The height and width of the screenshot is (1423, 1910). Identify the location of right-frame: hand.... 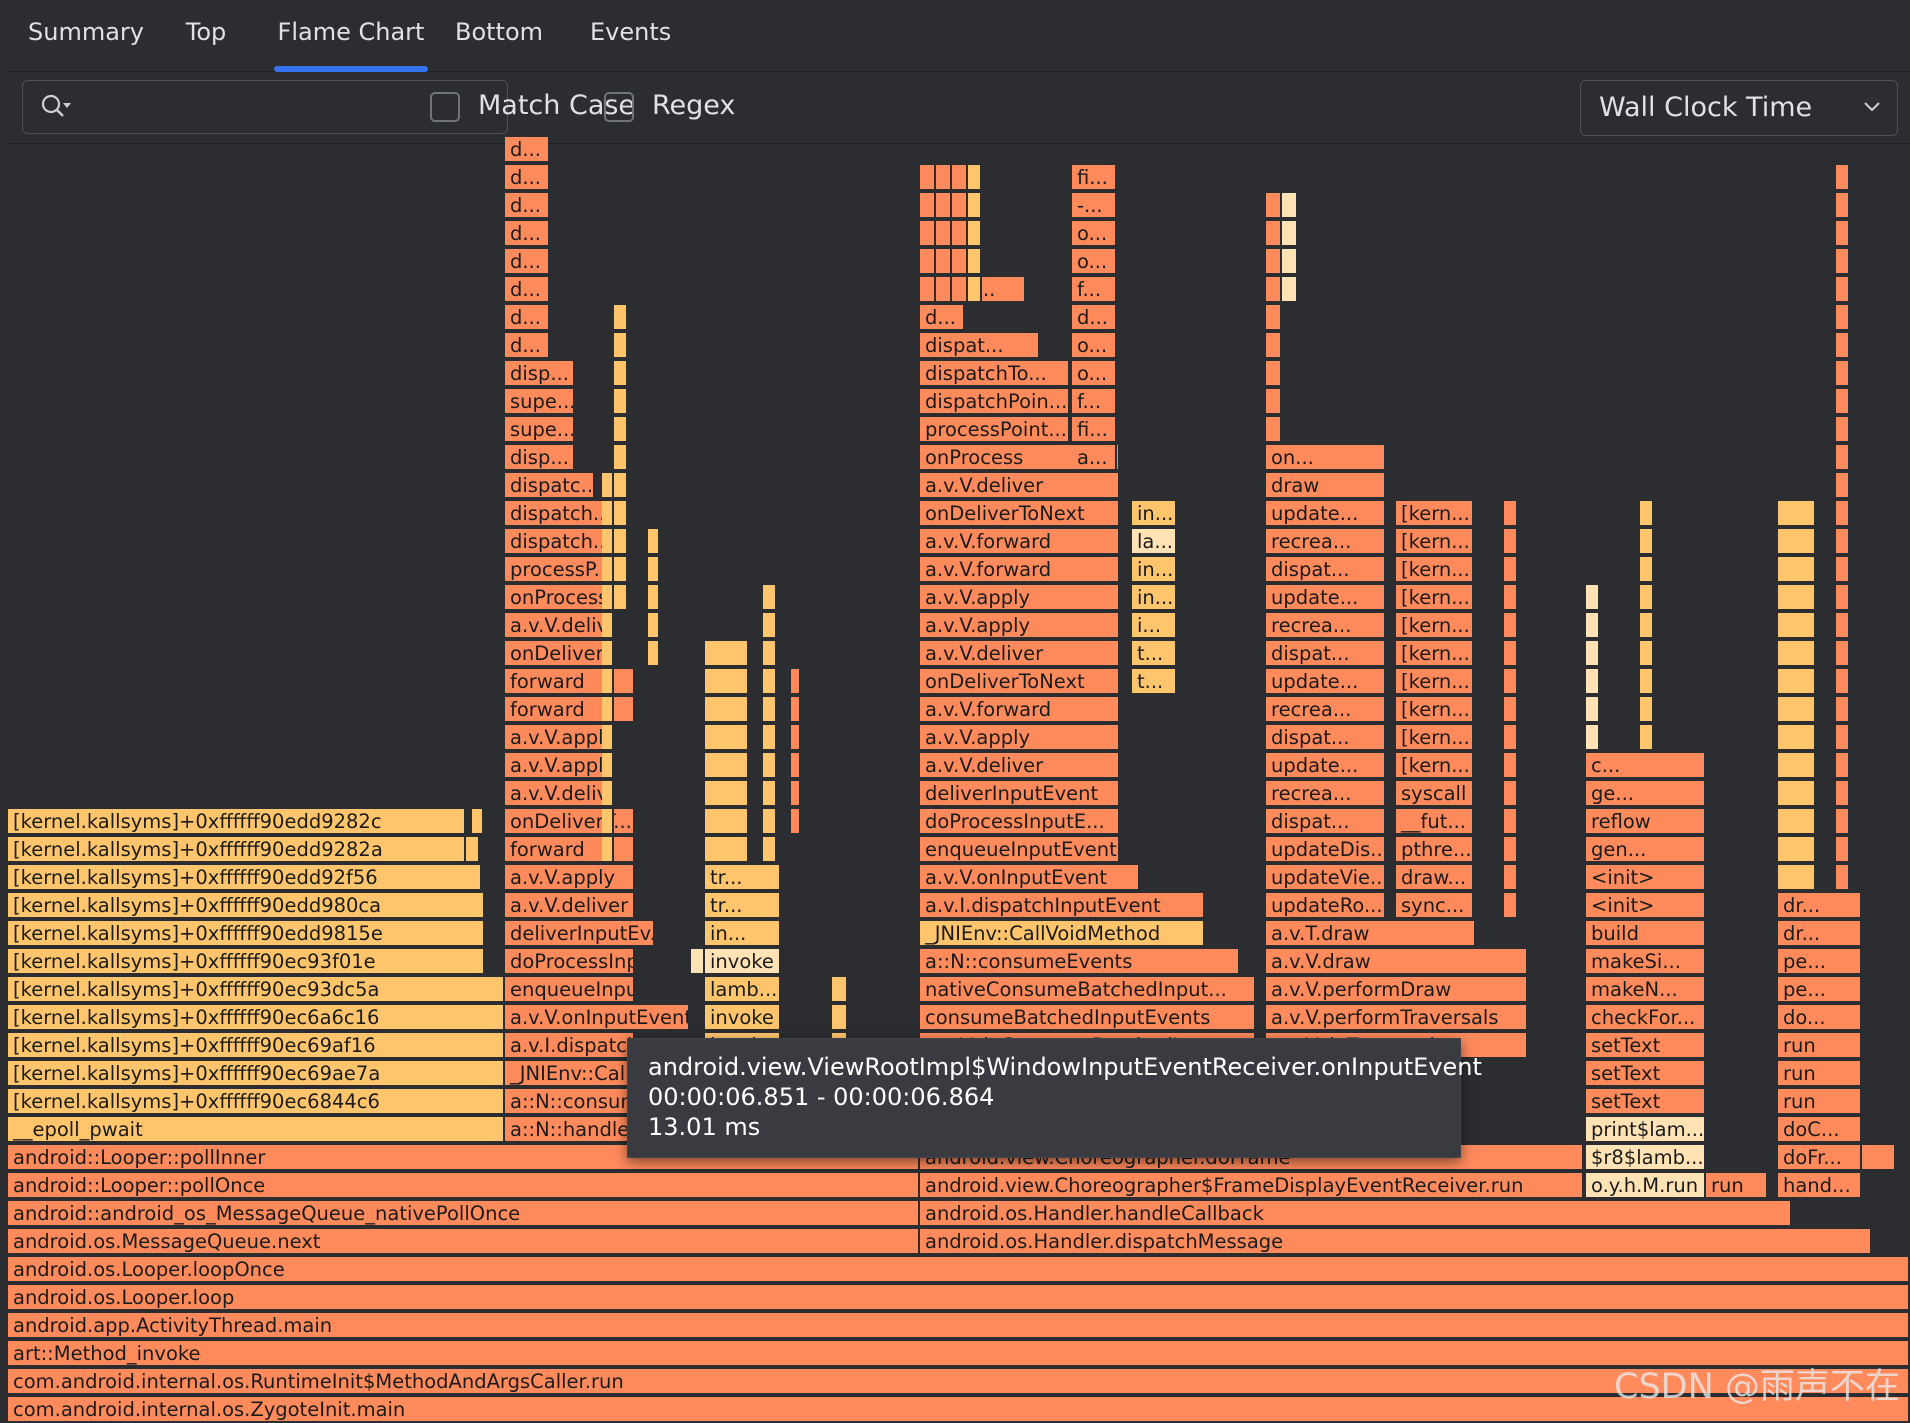
(1820, 1186).